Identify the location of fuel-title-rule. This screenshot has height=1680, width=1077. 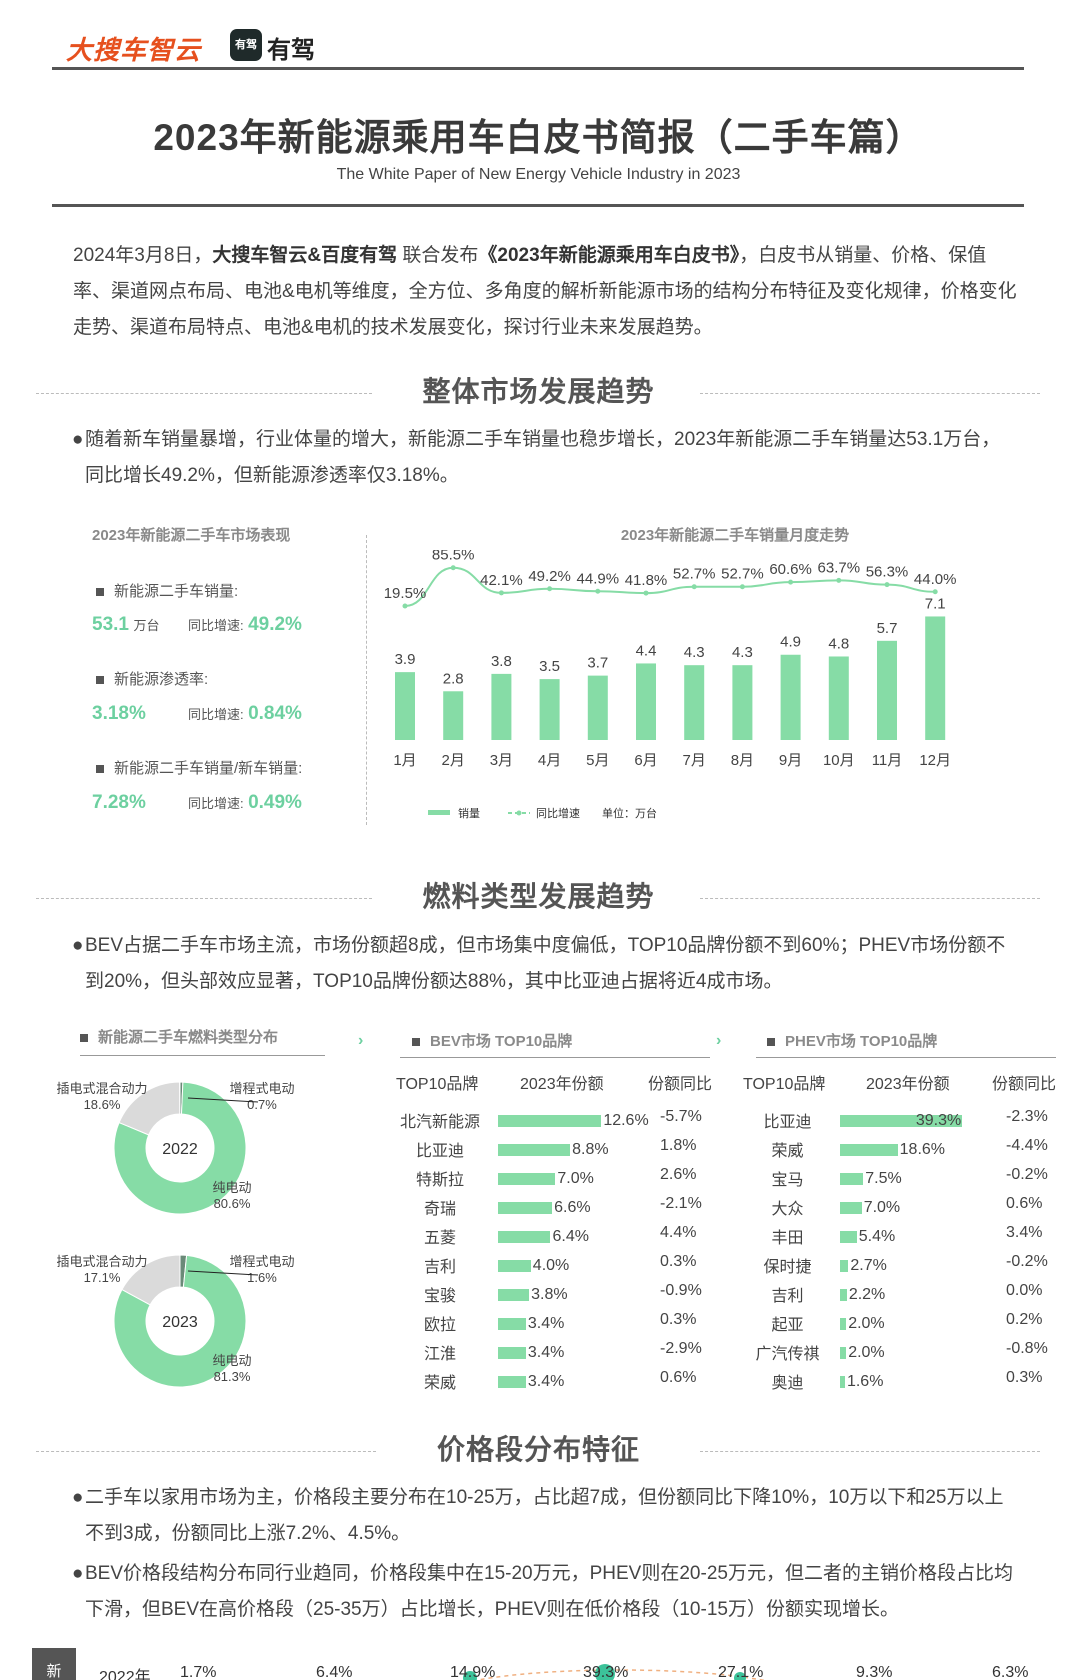
(202, 1055).